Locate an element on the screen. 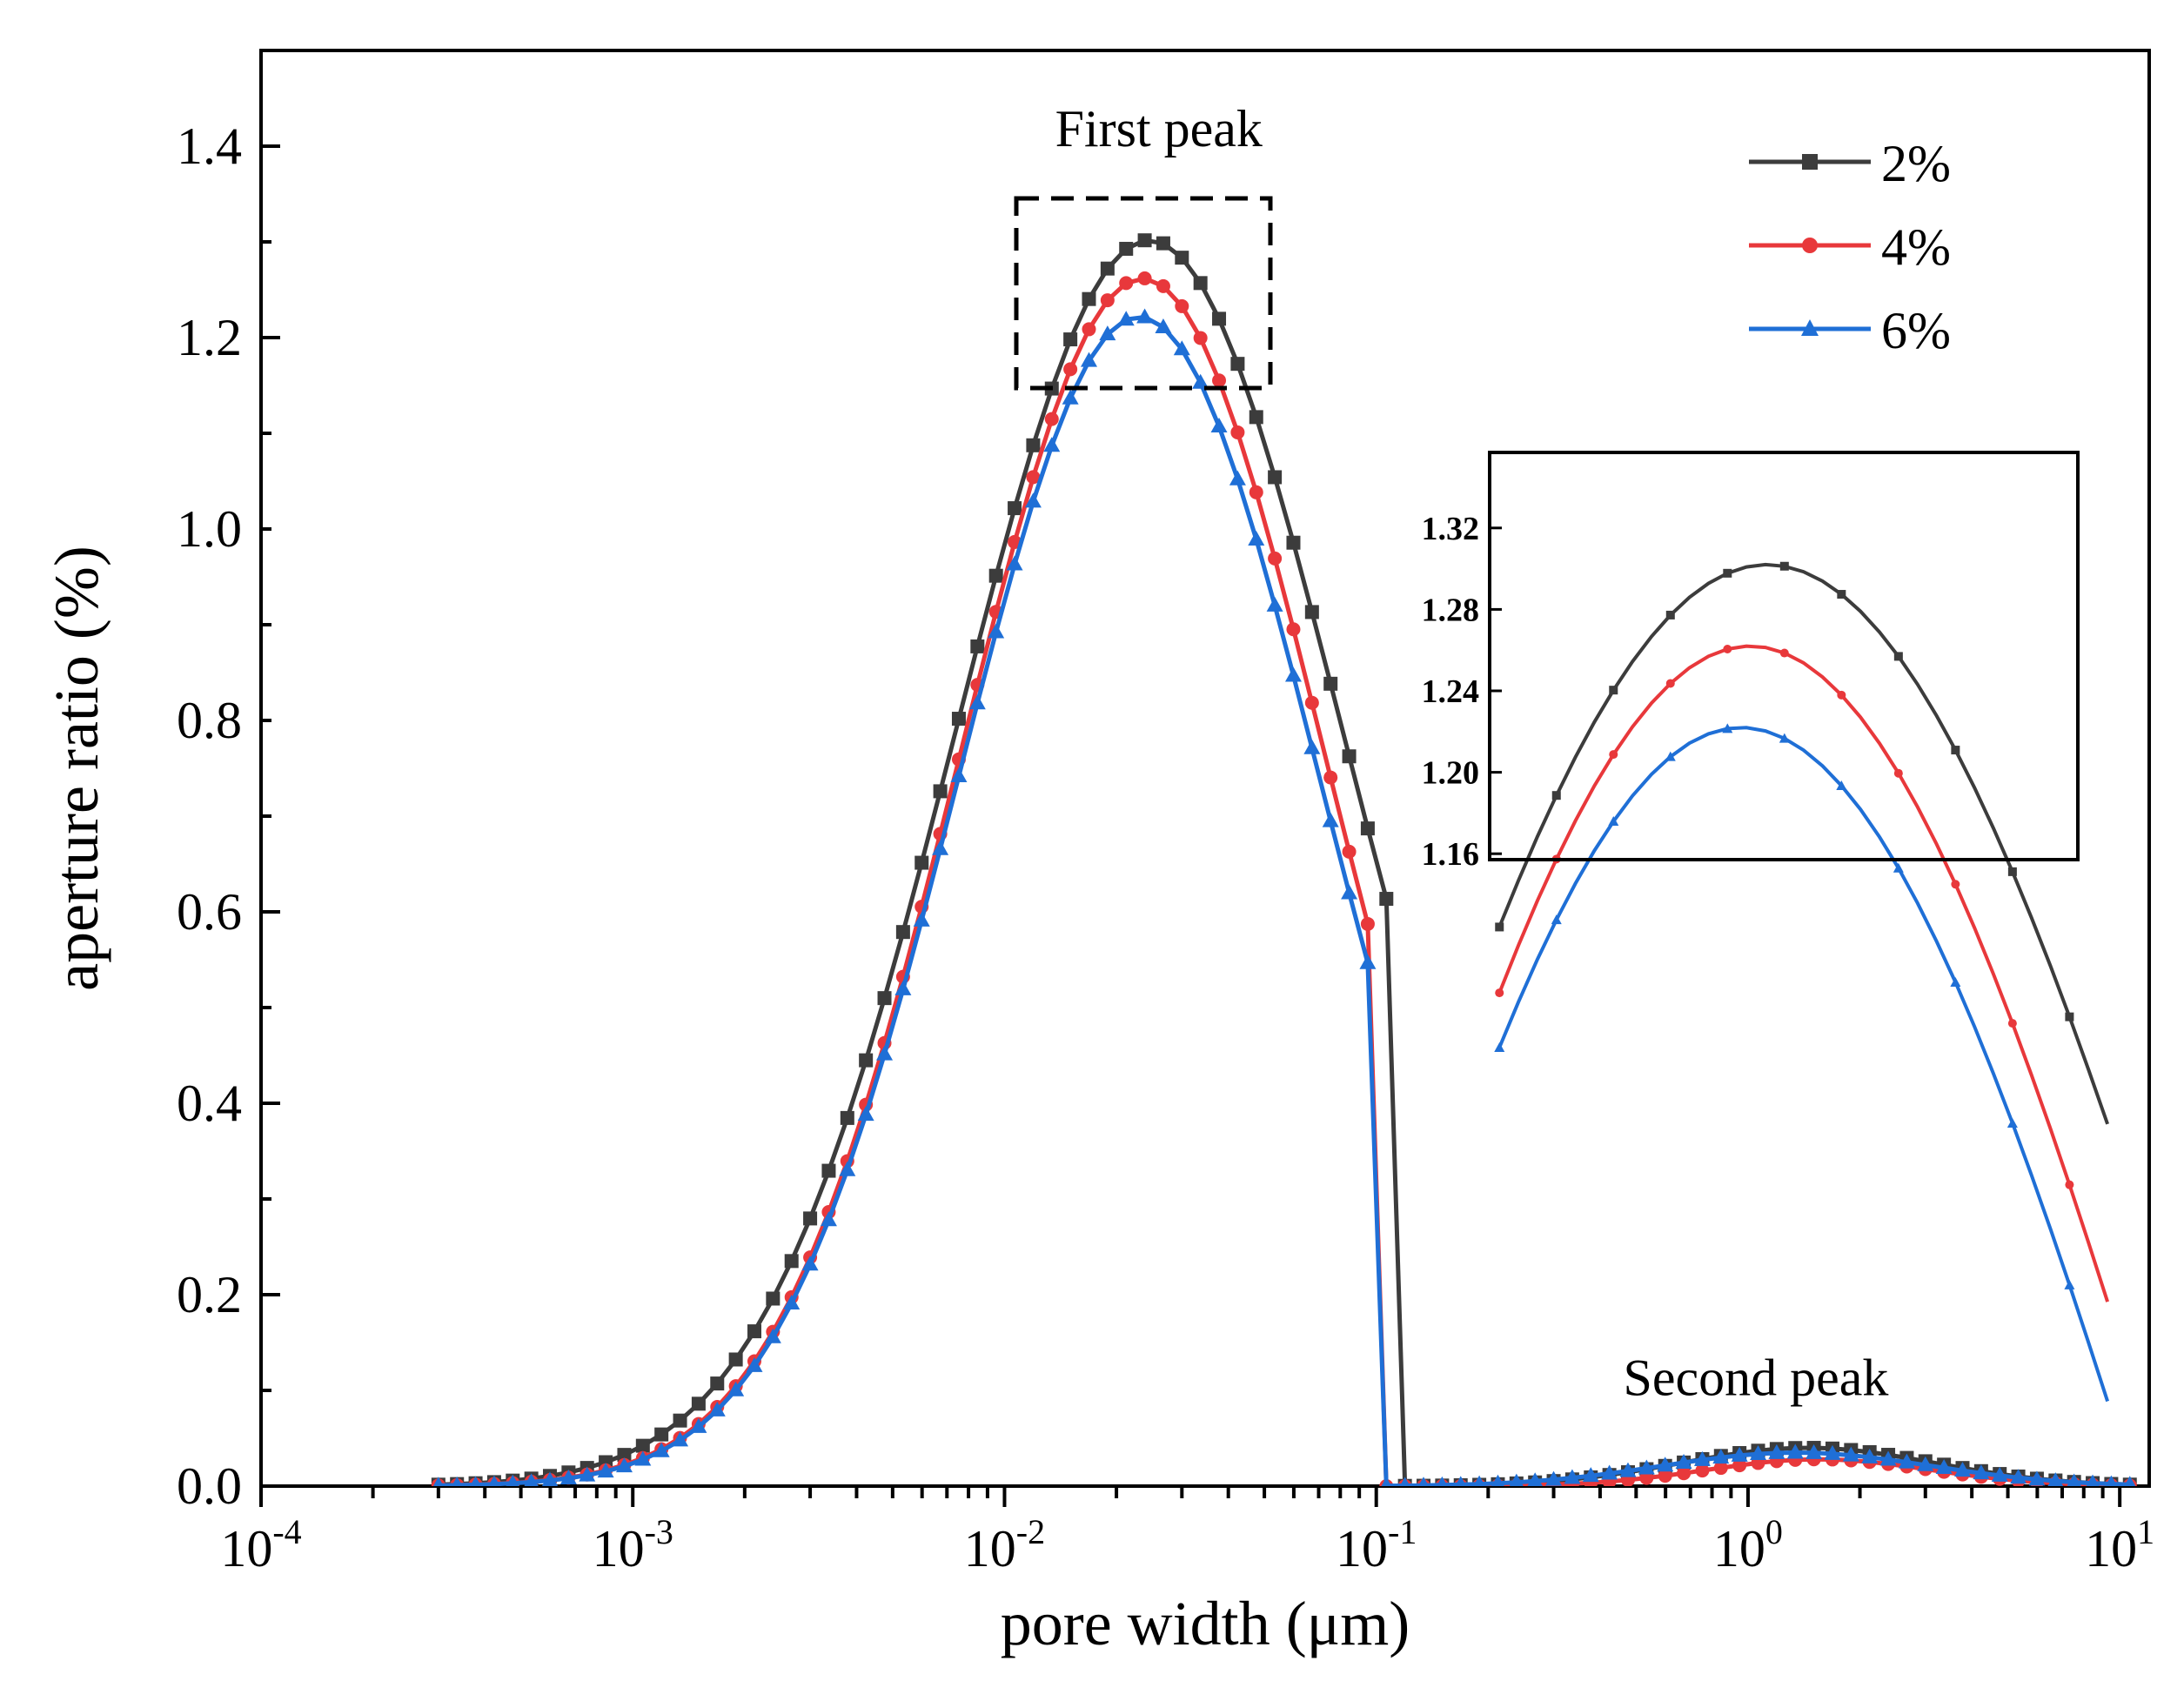 This screenshot has width=2184, height=1681. legend: 2% 4% 6% is located at coordinates (1850, 247).